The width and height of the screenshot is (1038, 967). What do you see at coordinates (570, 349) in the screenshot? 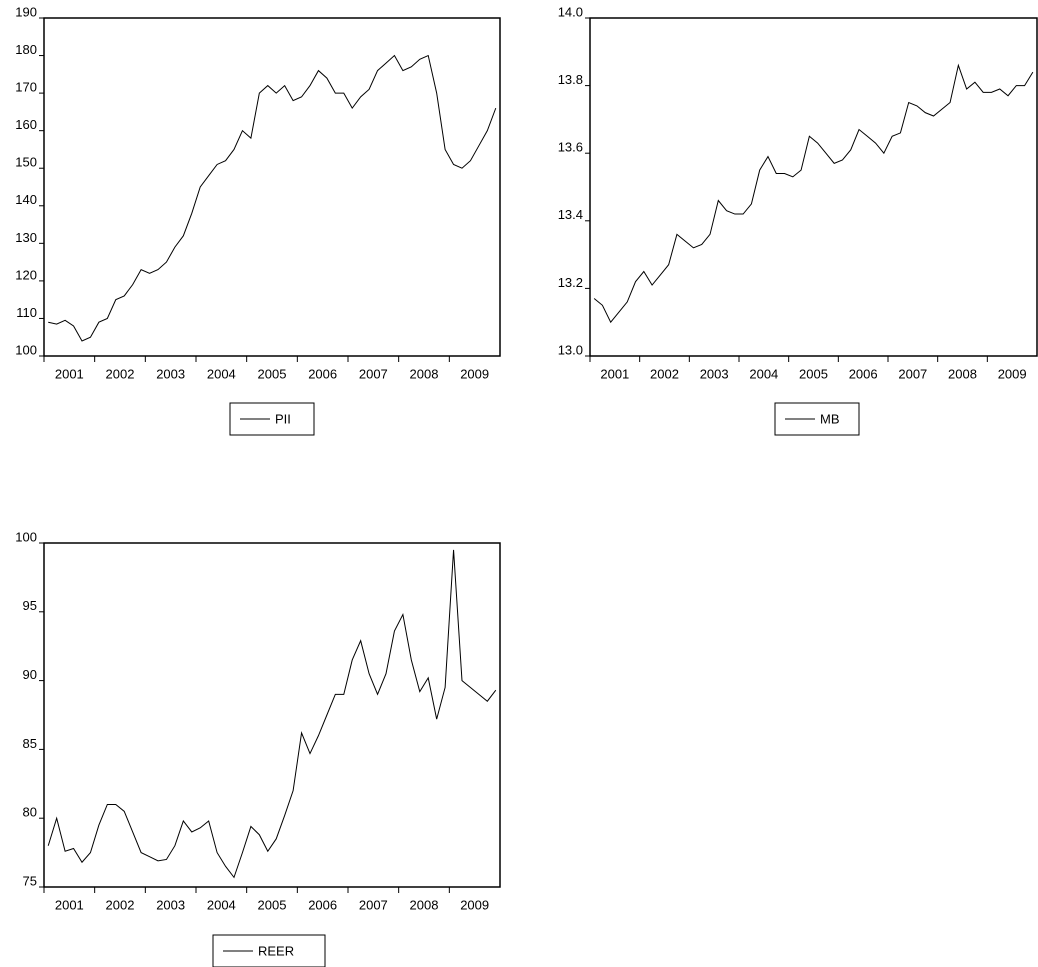
I see `y-tick-label: 13.0` at bounding box center [570, 349].